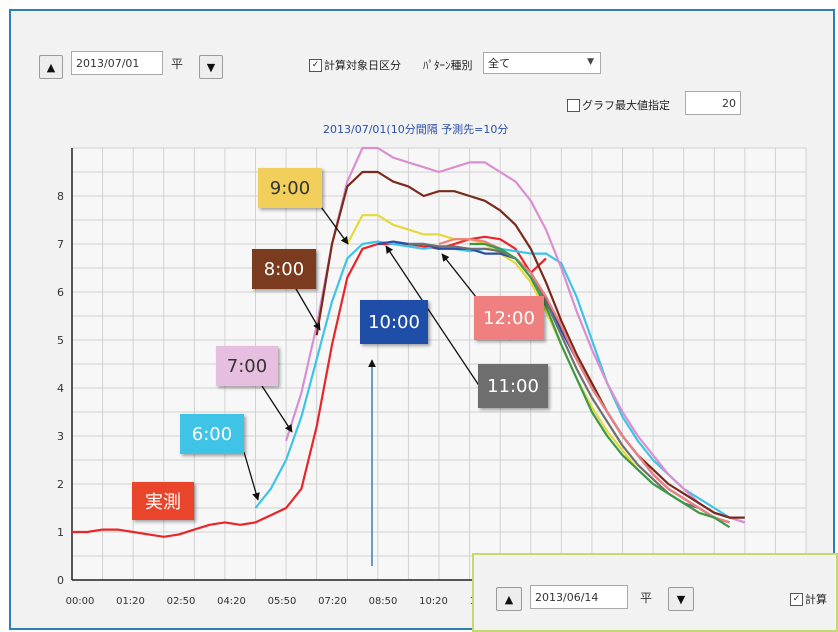 The height and width of the screenshot is (632, 838). I want to click on graph-max-label: グラフ最大値指定, so click(626, 105).